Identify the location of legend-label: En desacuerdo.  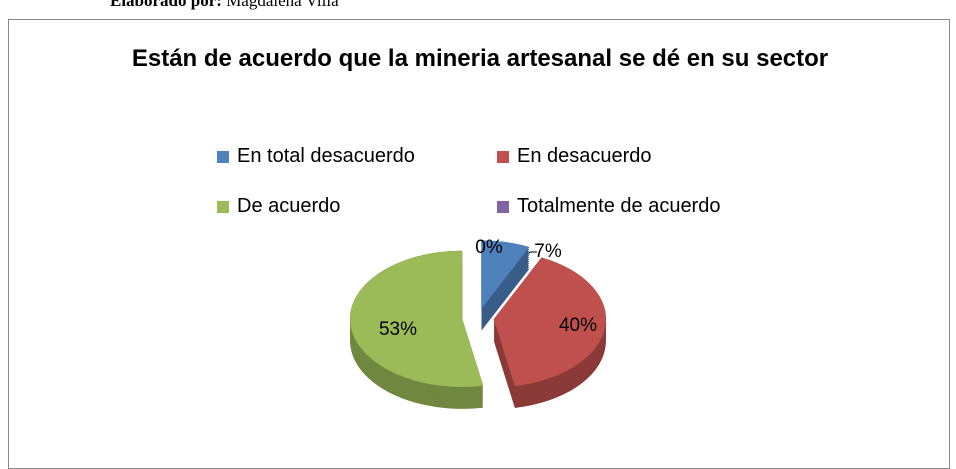
(584, 156).